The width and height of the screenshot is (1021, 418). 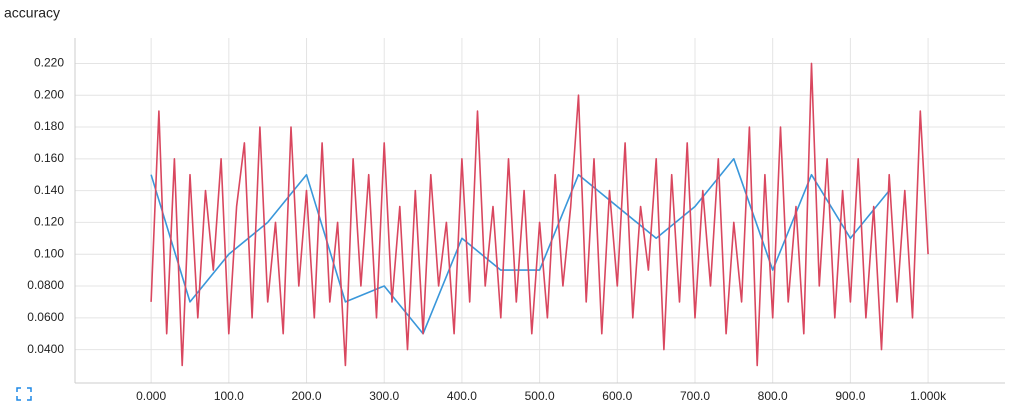 What do you see at coordinates (49, 158) in the screenshot?
I see `y-tick-label: 0.160` at bounding box center [49, 158].